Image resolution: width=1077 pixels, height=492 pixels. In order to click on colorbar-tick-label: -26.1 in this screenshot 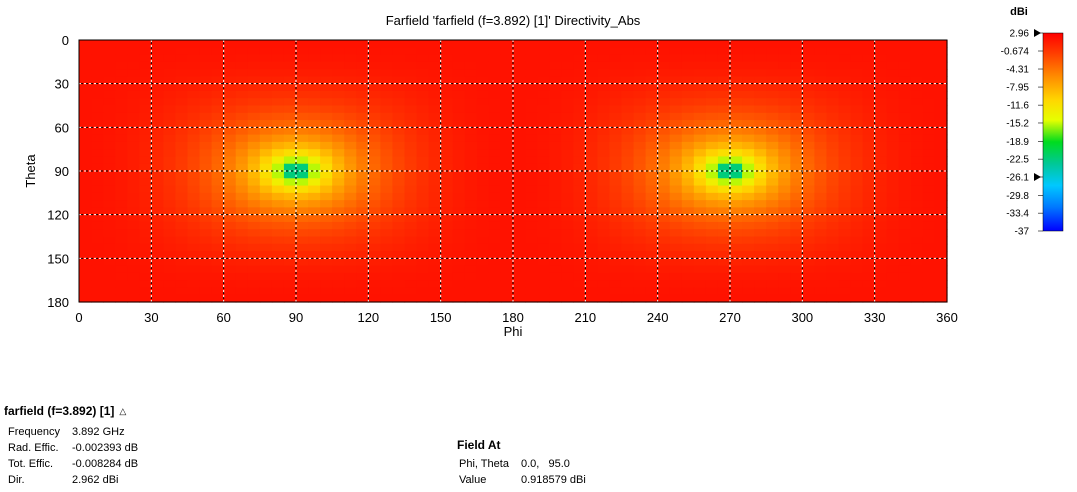, I will do `click(1017, 177)`.